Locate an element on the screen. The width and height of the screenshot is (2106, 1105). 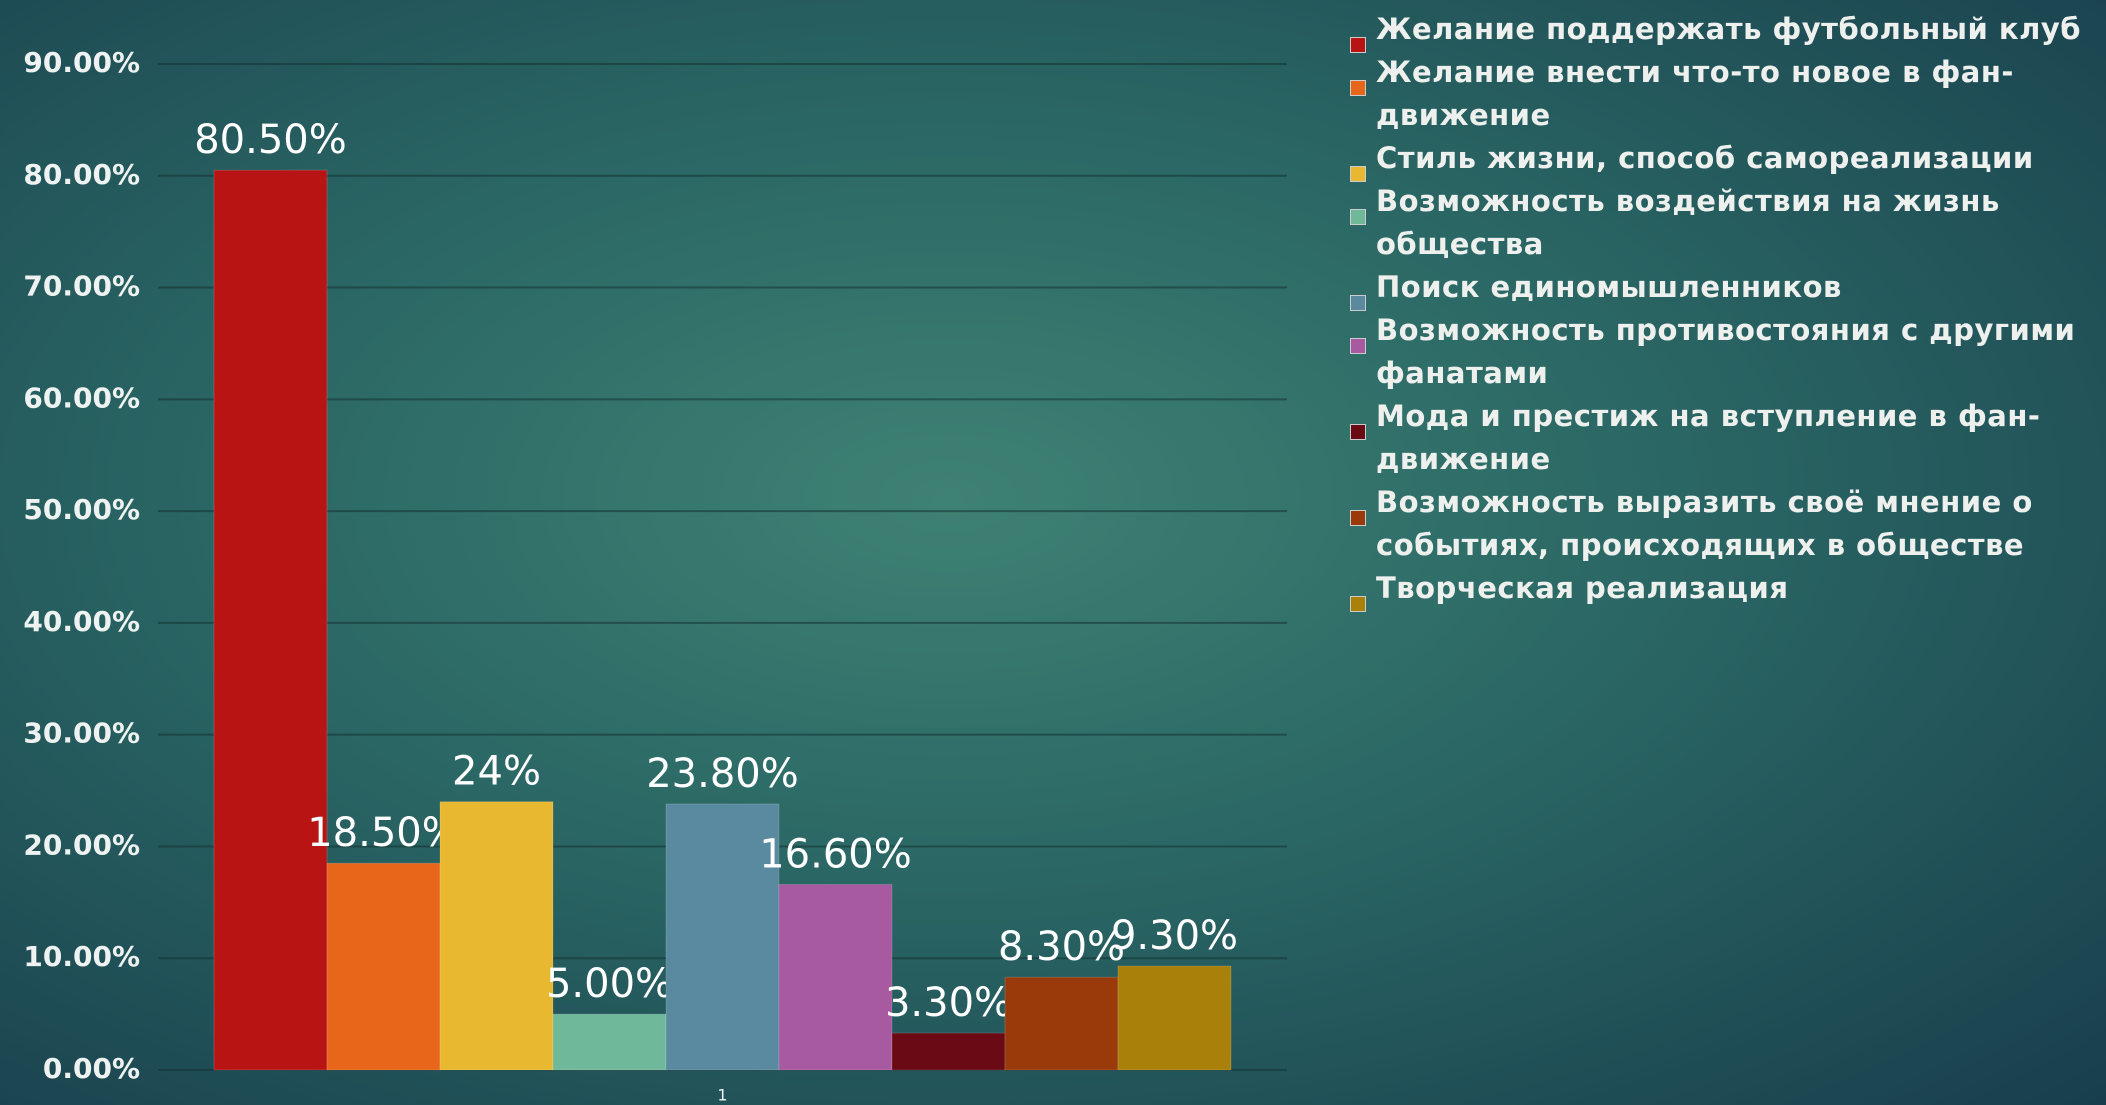
value-label: 80.50% is located at coordinates (270, 140).